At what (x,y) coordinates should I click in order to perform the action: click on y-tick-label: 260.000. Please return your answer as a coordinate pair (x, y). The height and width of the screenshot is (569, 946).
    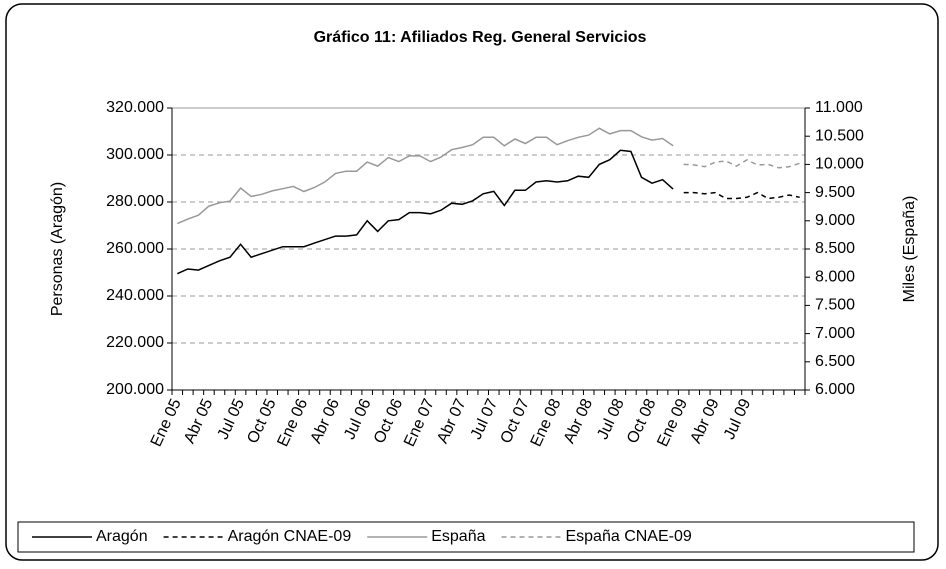
    Looking at the image, I should click on (135, 248).